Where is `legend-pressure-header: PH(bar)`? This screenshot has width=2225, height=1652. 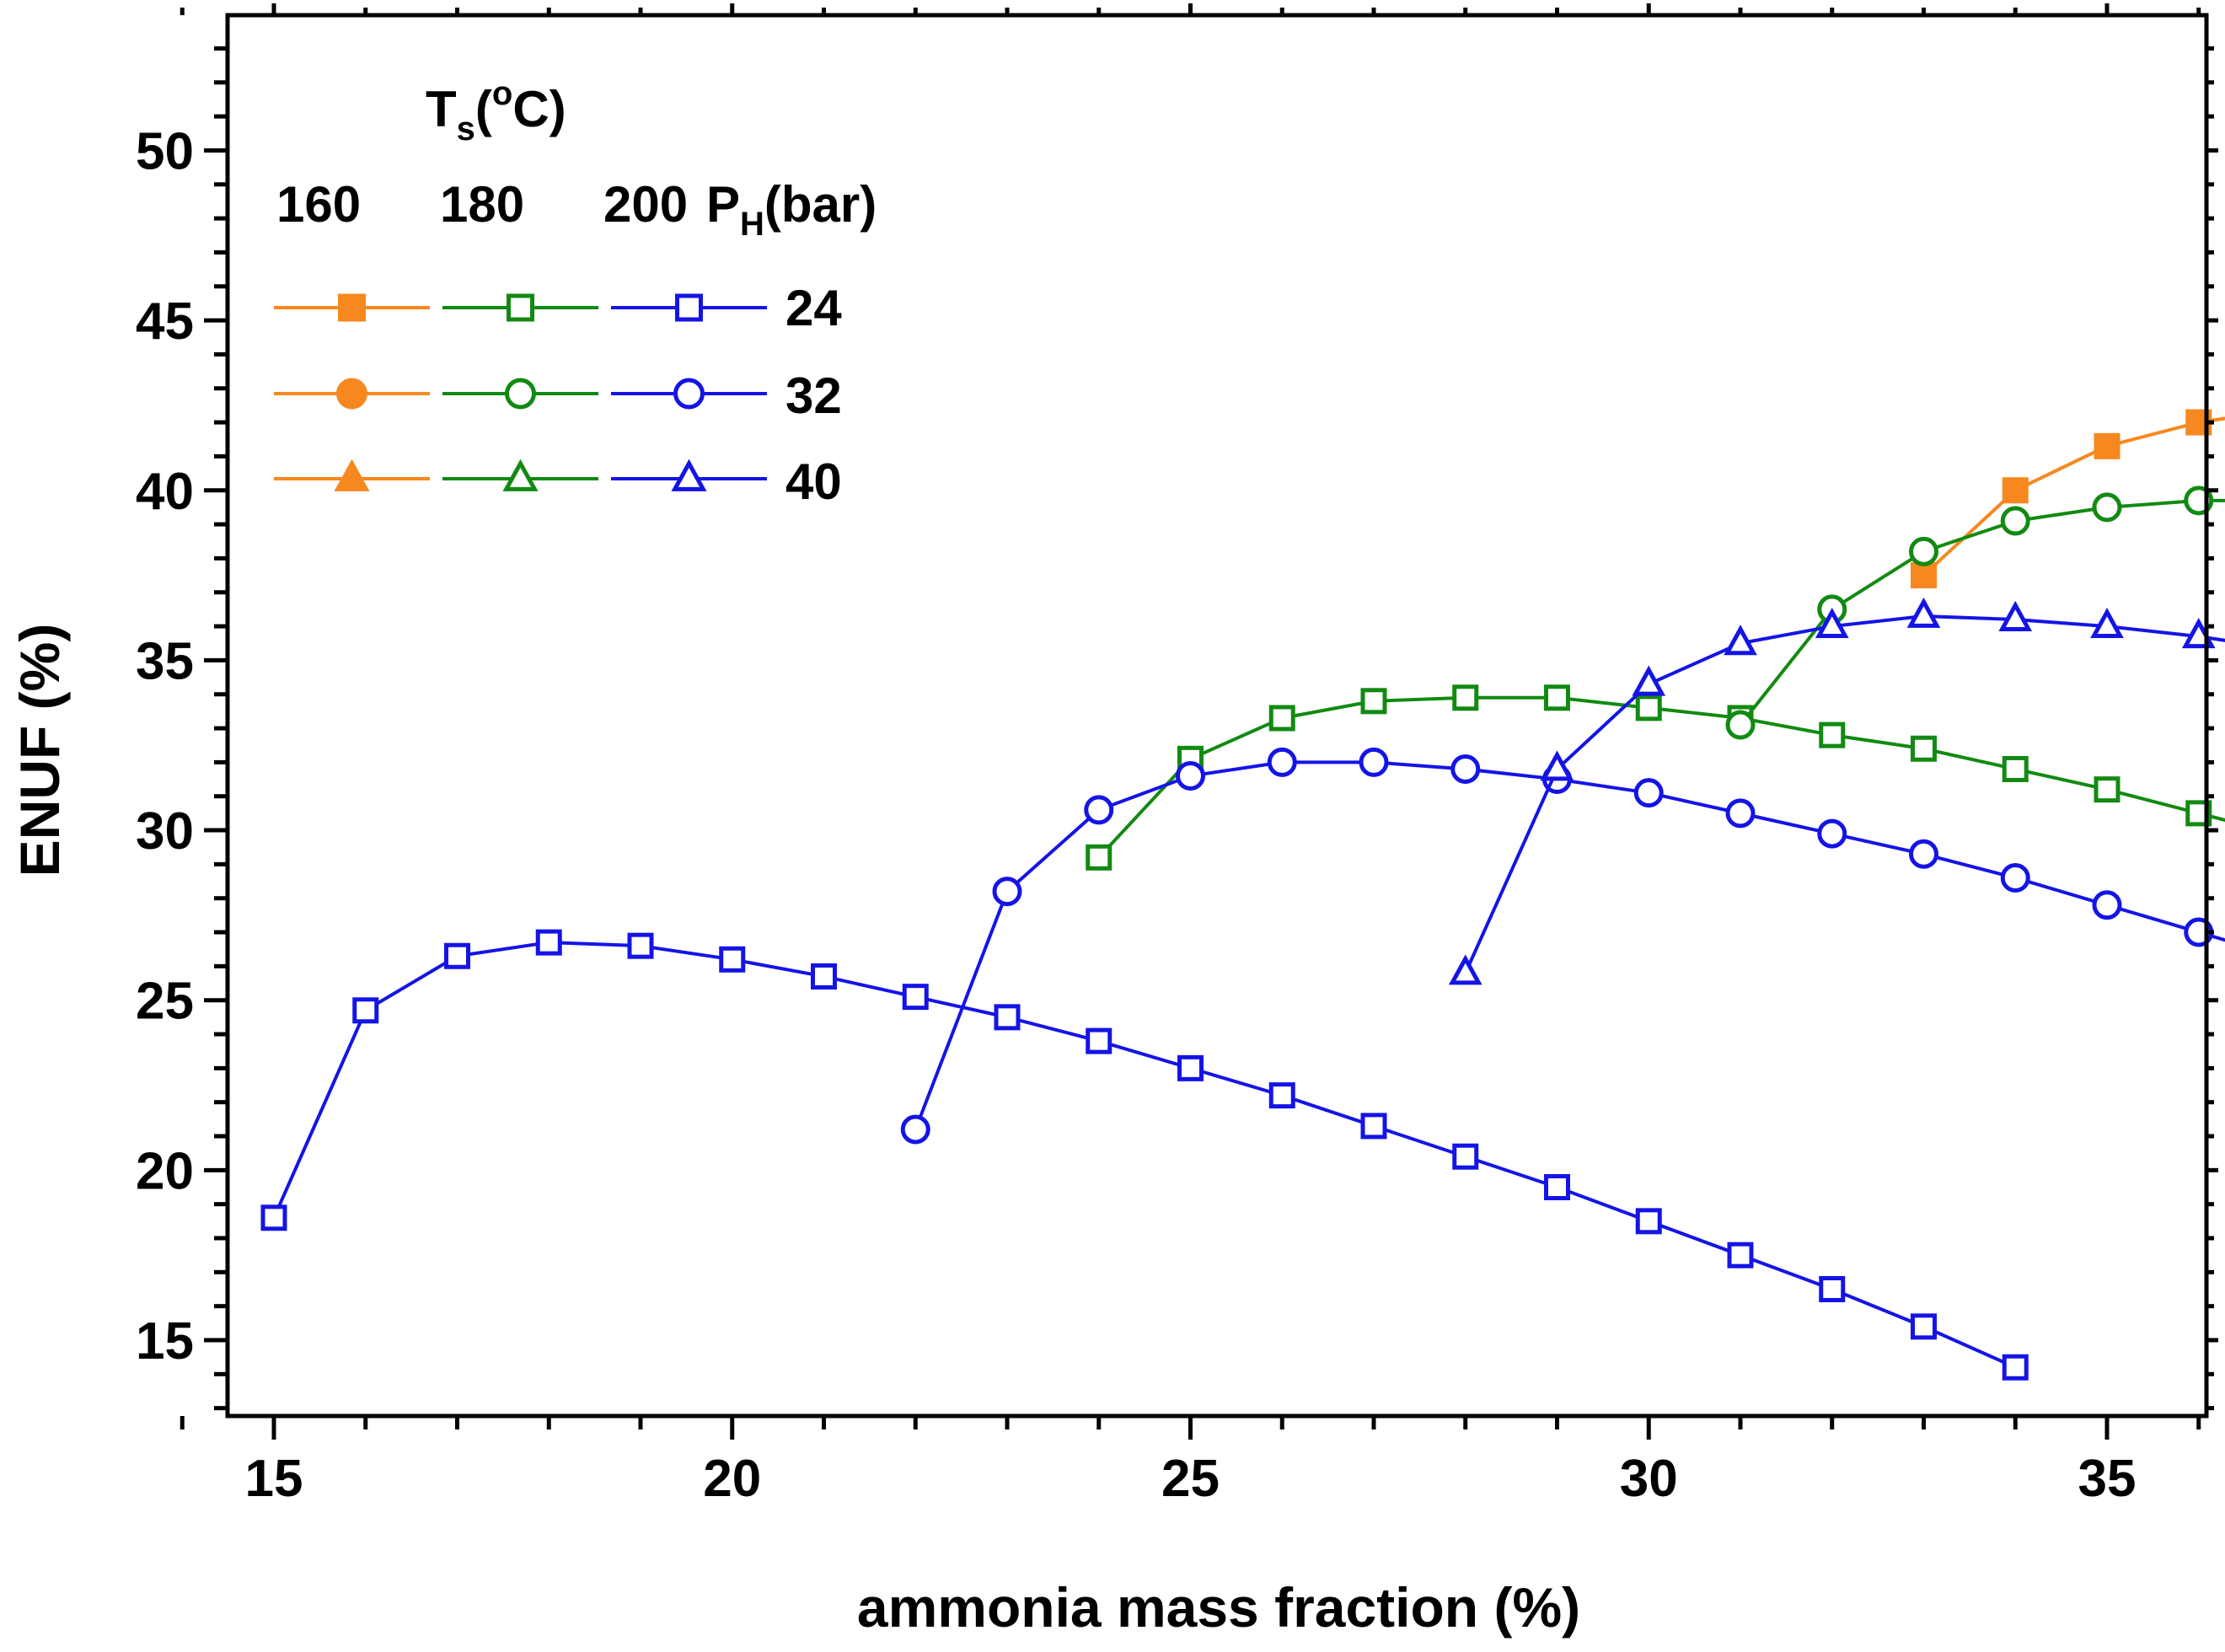 legend-pressure-header: PH(bar) is located at coordinates (791, 209).